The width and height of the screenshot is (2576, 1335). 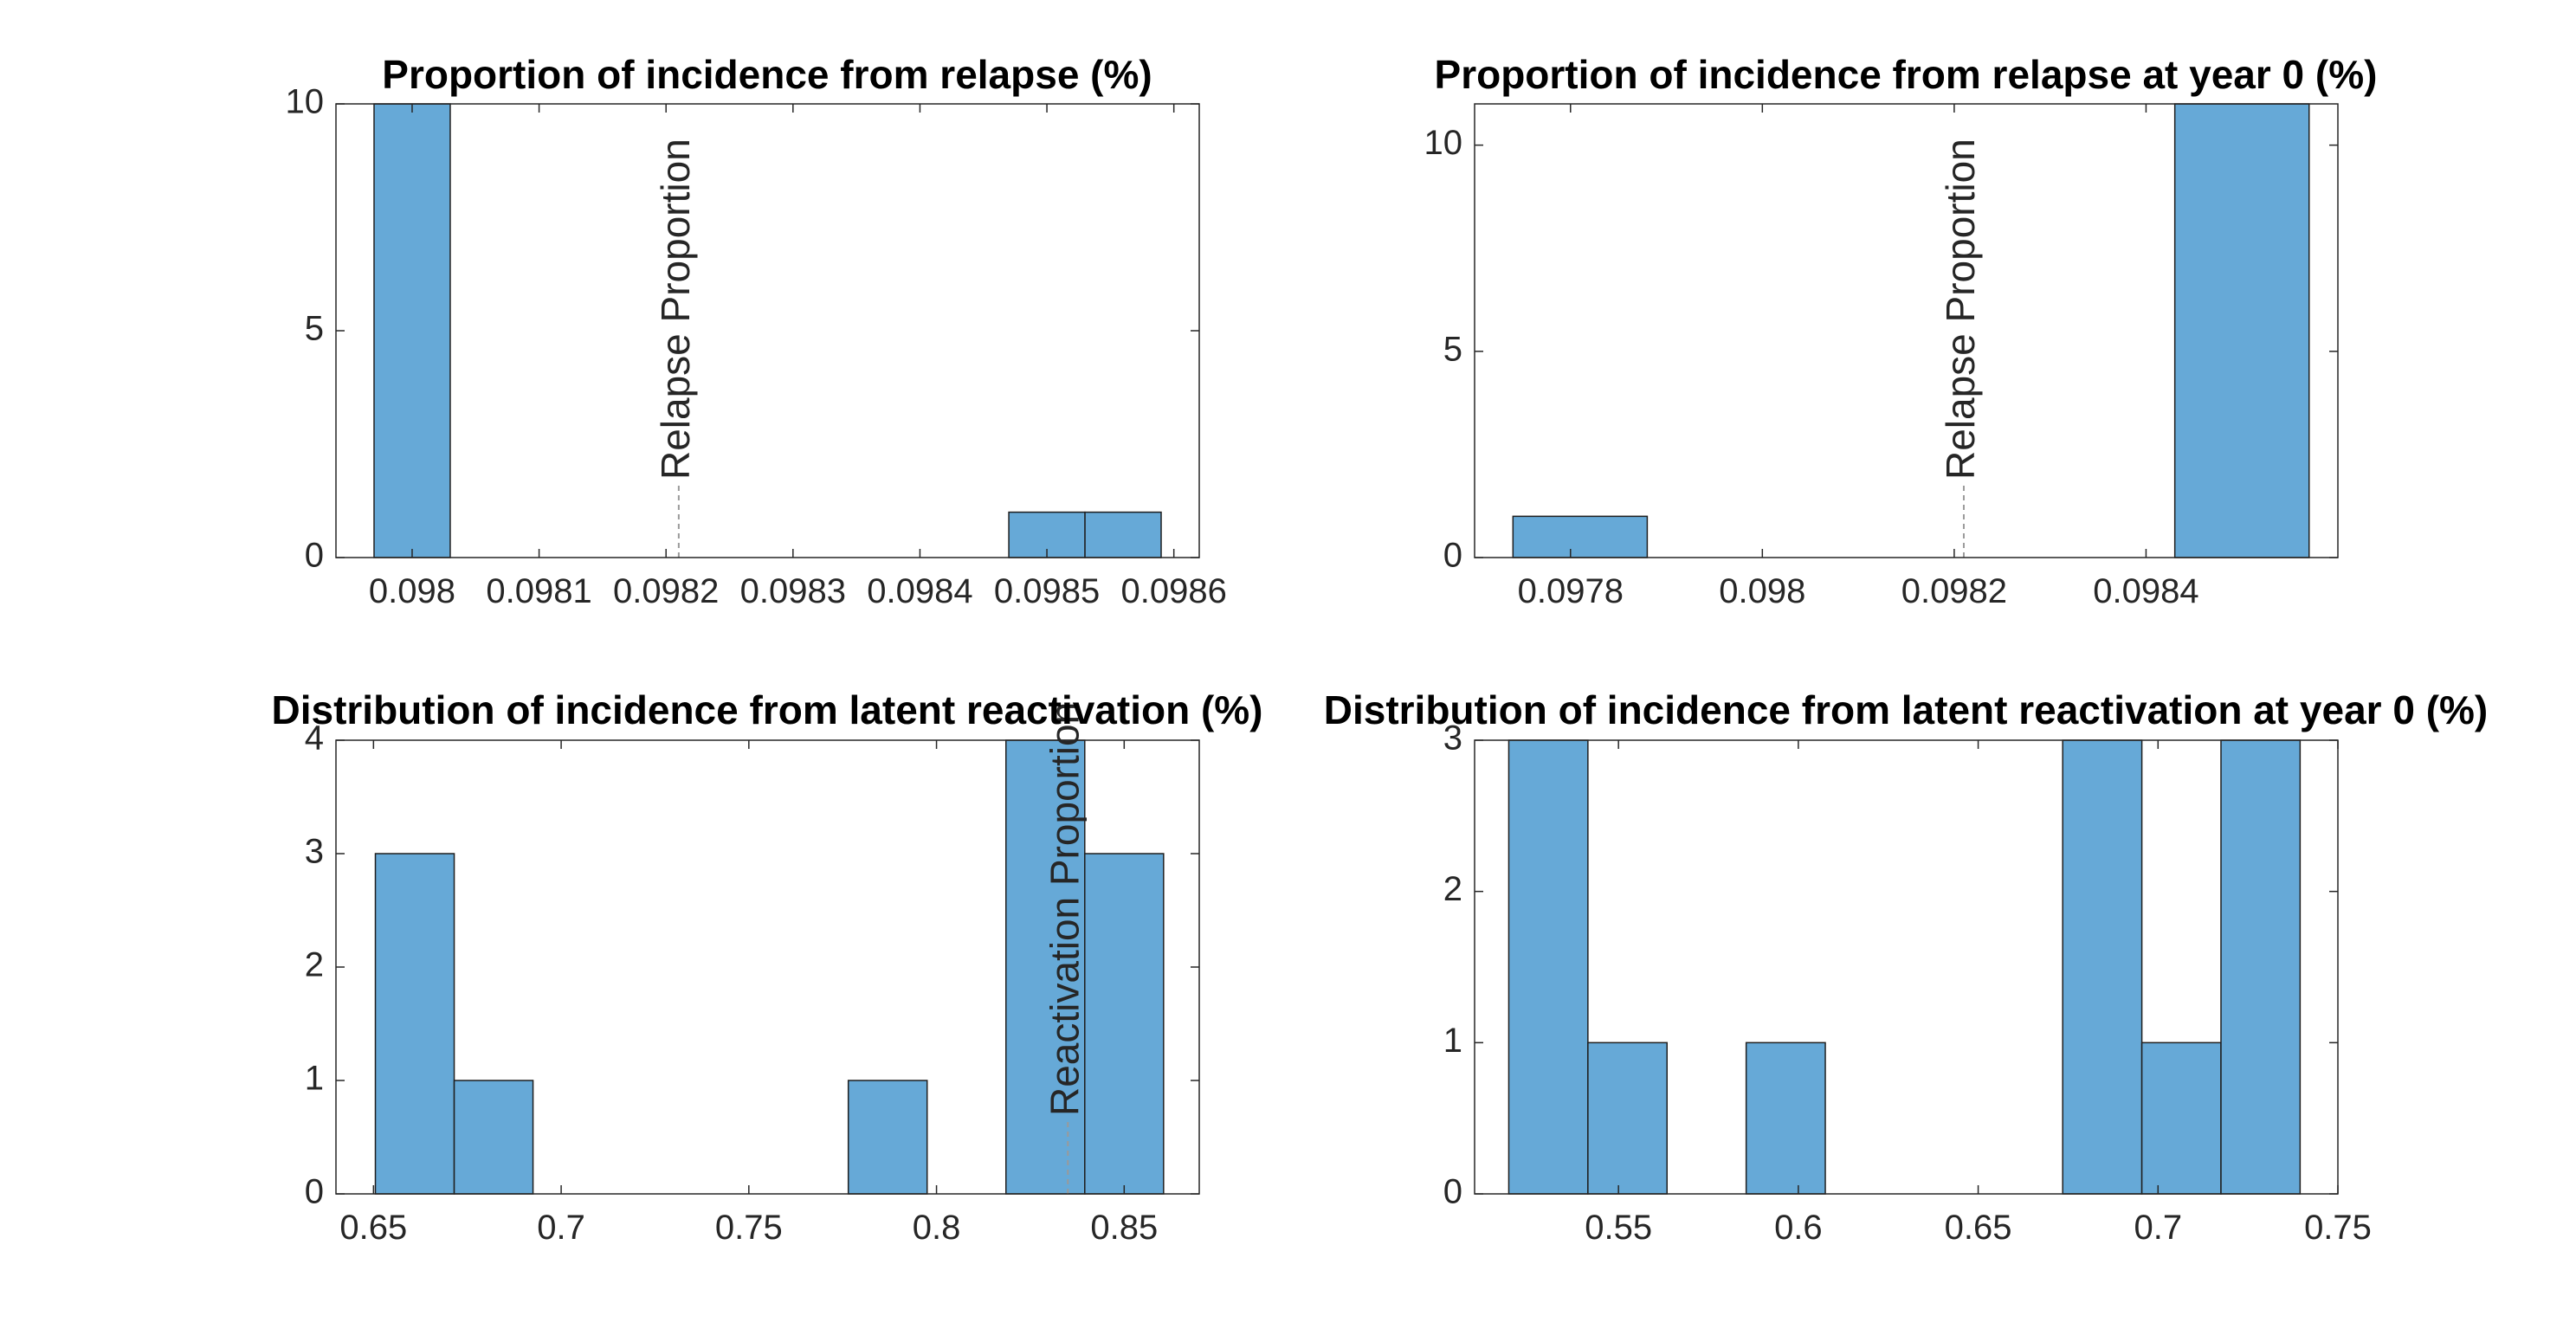 I want to click on x-tick-label: 0.0978, so click(x=1571, y=591).